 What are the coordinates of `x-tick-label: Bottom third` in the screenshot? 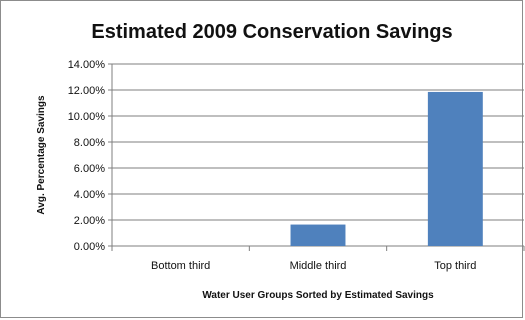 It's located at (180, 266).